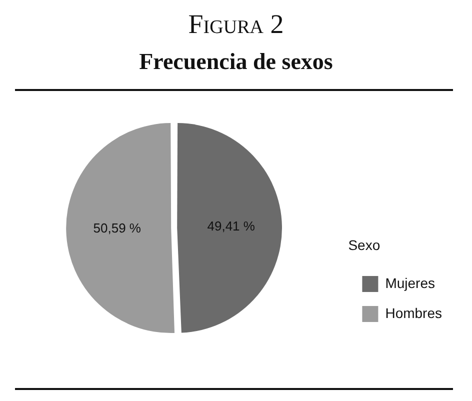 Image resolution: width=472 pixels, height=401 pixels. I want to click on chart-subtitle: Frecuencia de sexos, so click(236, 62).